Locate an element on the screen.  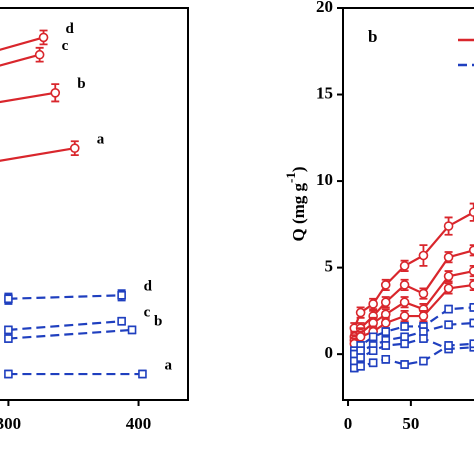
x-tick-label: 50 is located at coordinates (410, 423).